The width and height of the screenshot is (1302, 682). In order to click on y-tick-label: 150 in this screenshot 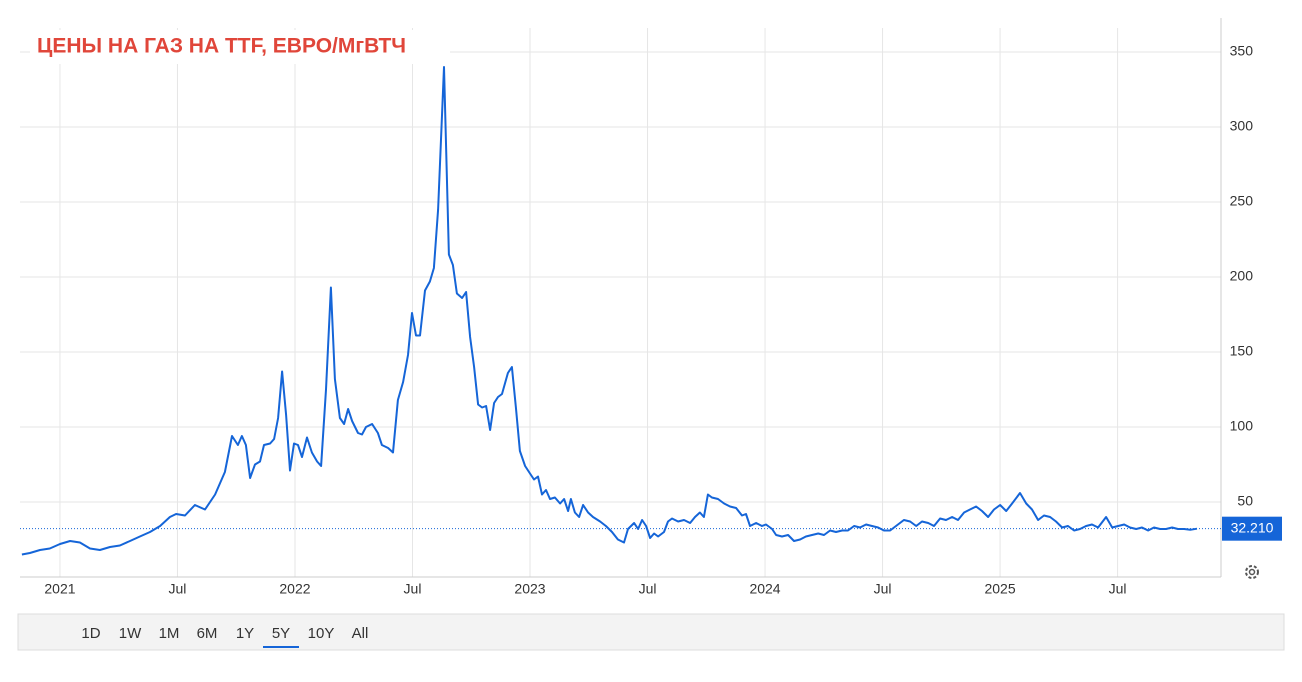, I will do `click(1242, 351)`.